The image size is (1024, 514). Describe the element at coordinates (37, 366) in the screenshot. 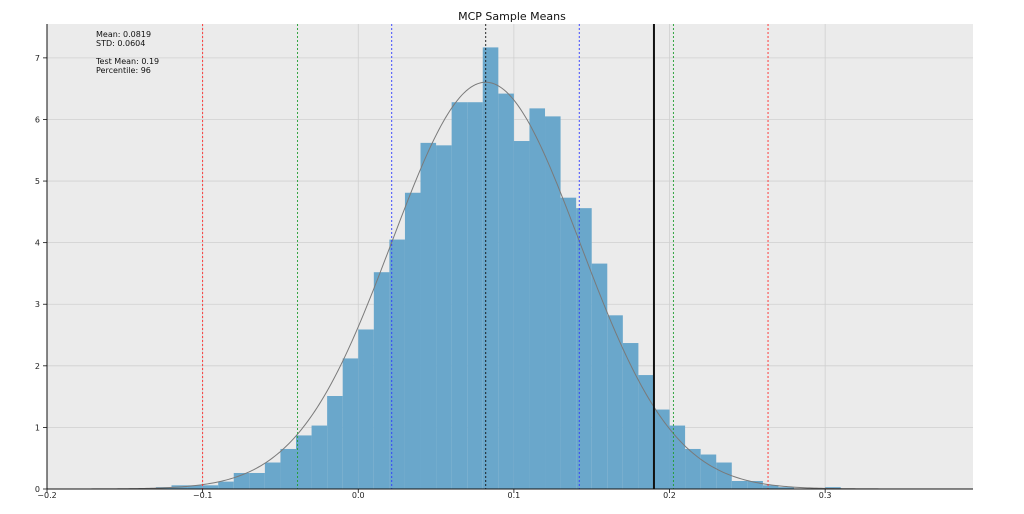

I see `y-tick-label: 2` at that location.